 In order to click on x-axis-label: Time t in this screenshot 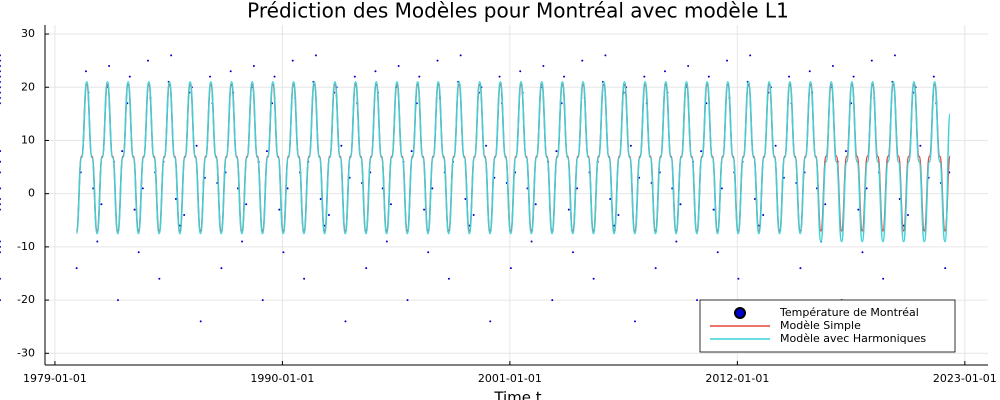, I will do `click(517, 394)`.